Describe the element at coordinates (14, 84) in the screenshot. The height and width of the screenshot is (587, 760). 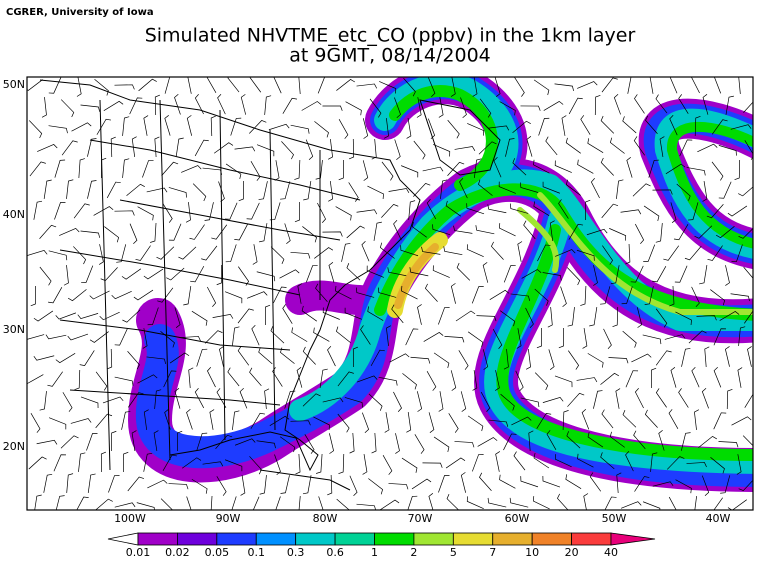
I see `lat-label: 50N` at that location.